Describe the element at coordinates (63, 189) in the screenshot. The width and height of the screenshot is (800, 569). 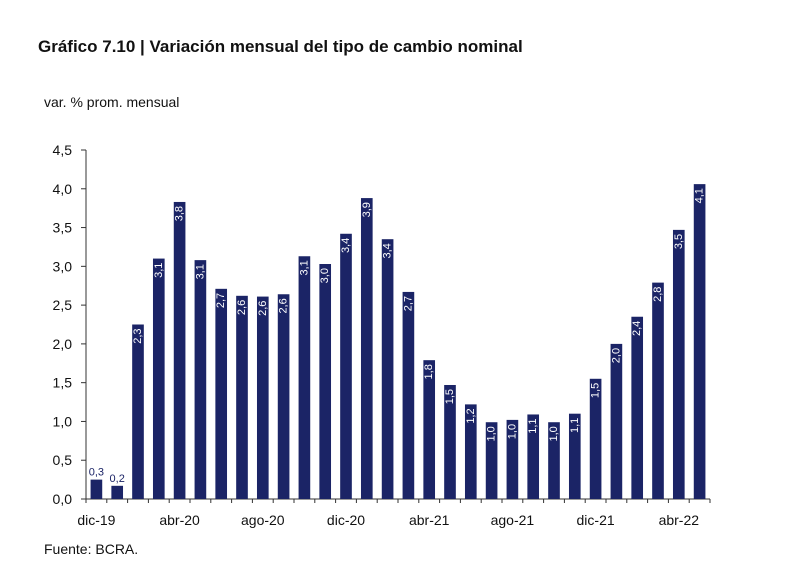
I see `y-tick-label: 4,0` at that location.